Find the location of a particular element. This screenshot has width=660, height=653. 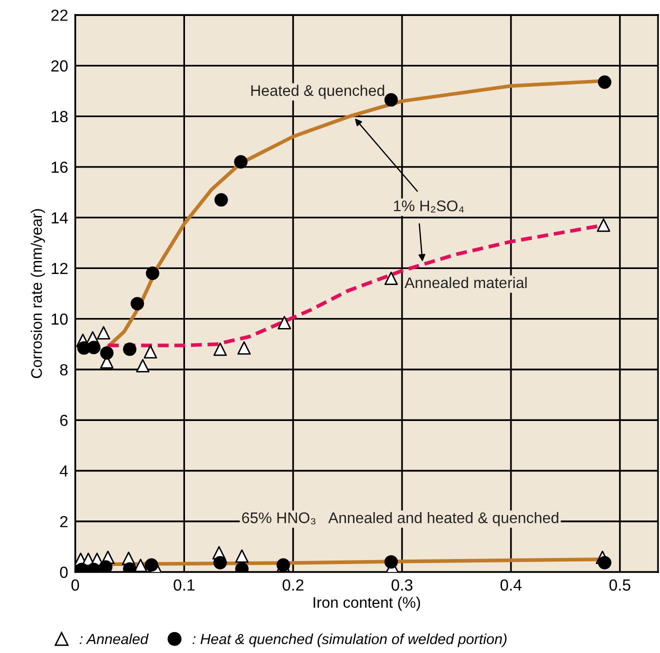

y-axis-title: Corrosion rate (mm/year) is located at coordinates (37, 293).